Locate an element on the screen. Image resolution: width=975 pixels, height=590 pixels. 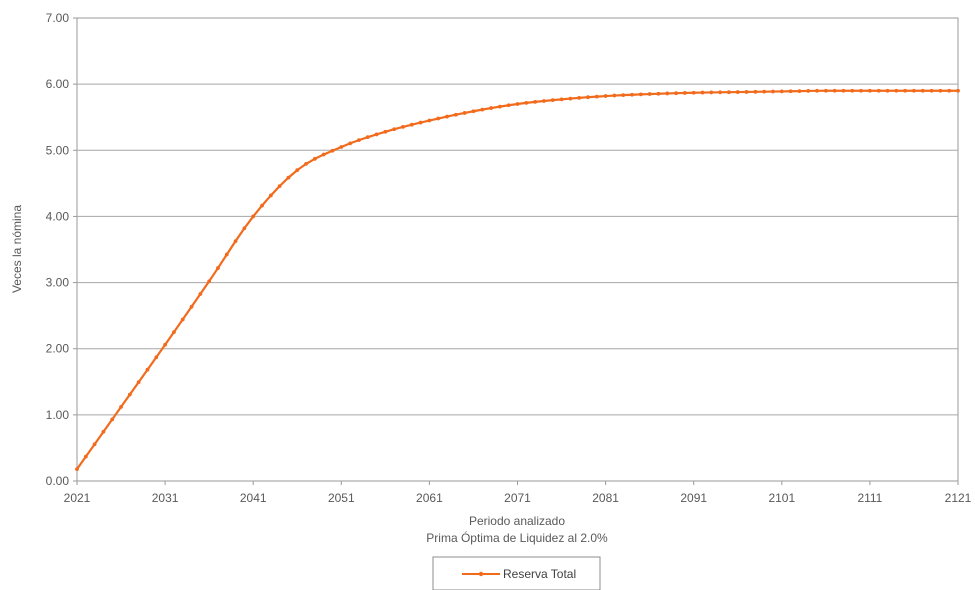
y-tick-label-4: 4.00 is located at coordinates (58, 216).